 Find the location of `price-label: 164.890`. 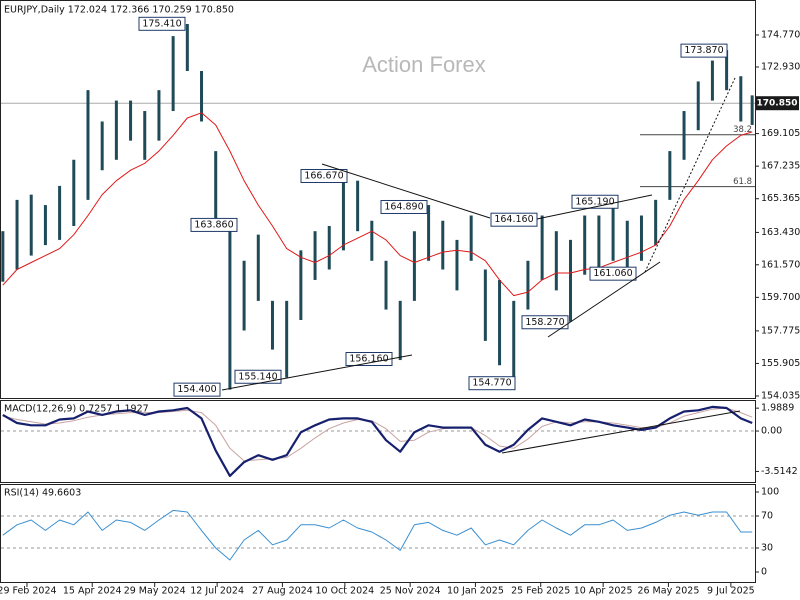

price-label: 164.890 is located at coordinates (403, 206).